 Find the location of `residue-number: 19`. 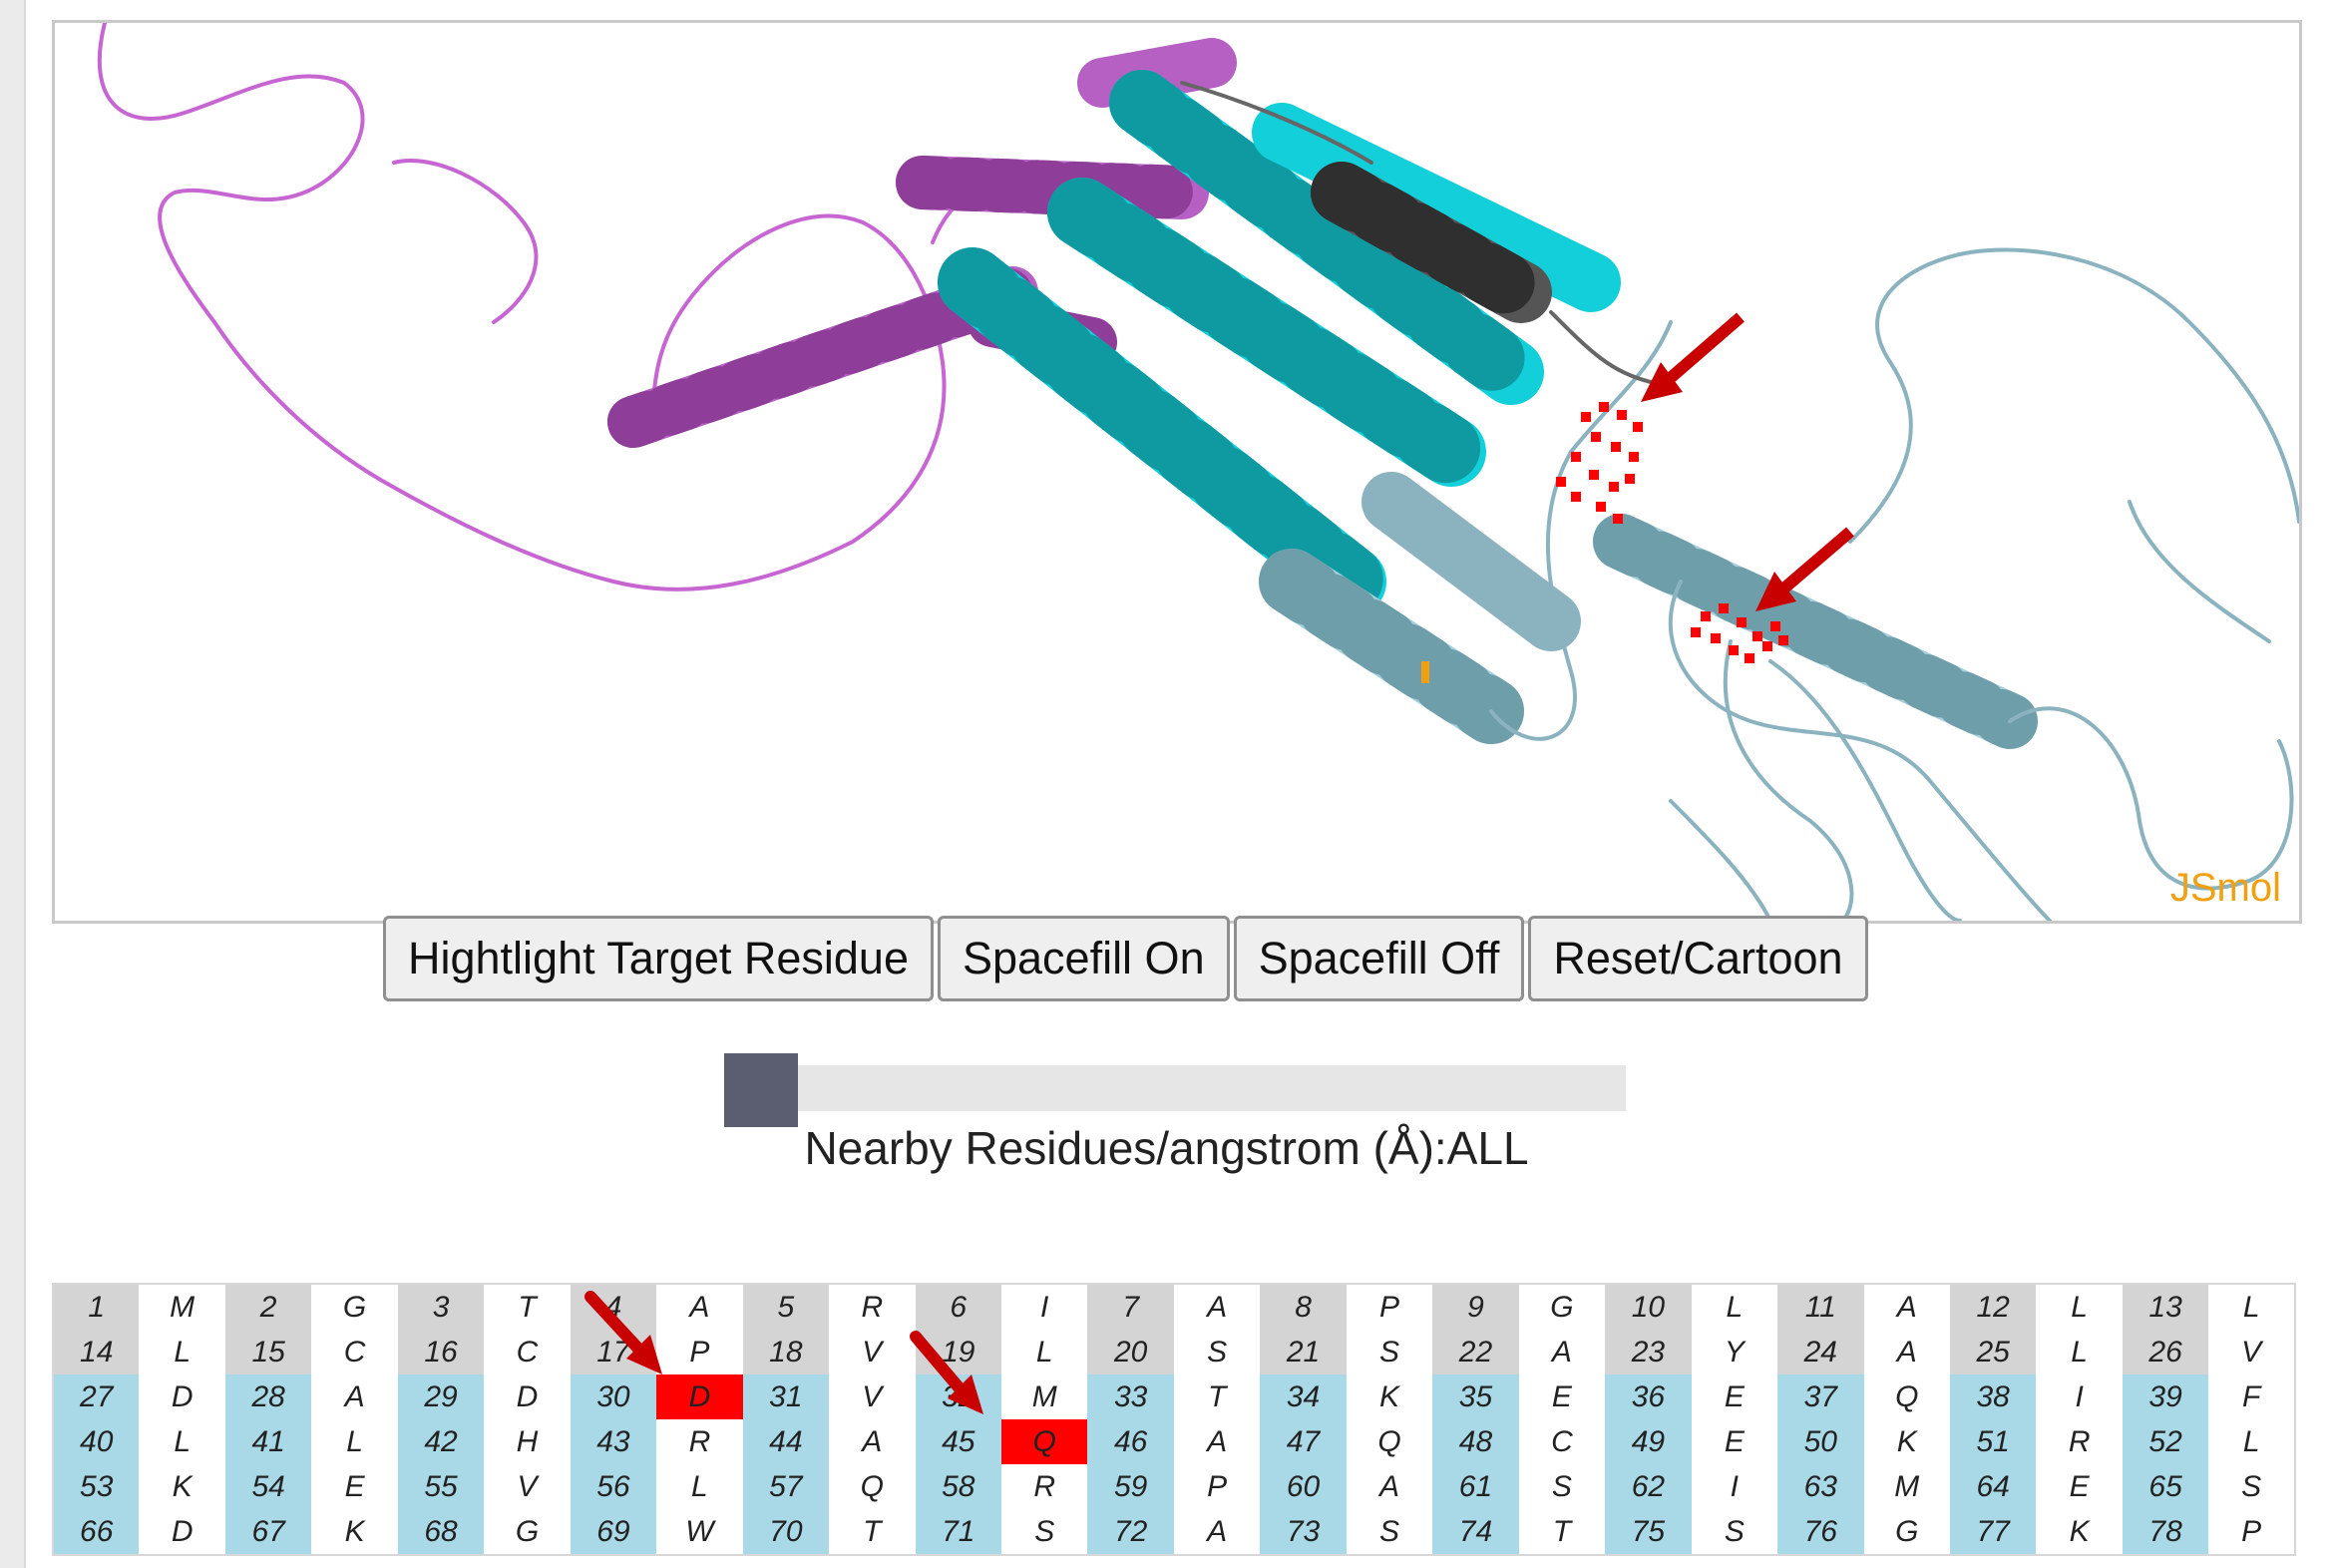

residue-number: 19 is located at coordinates (958, 1352).